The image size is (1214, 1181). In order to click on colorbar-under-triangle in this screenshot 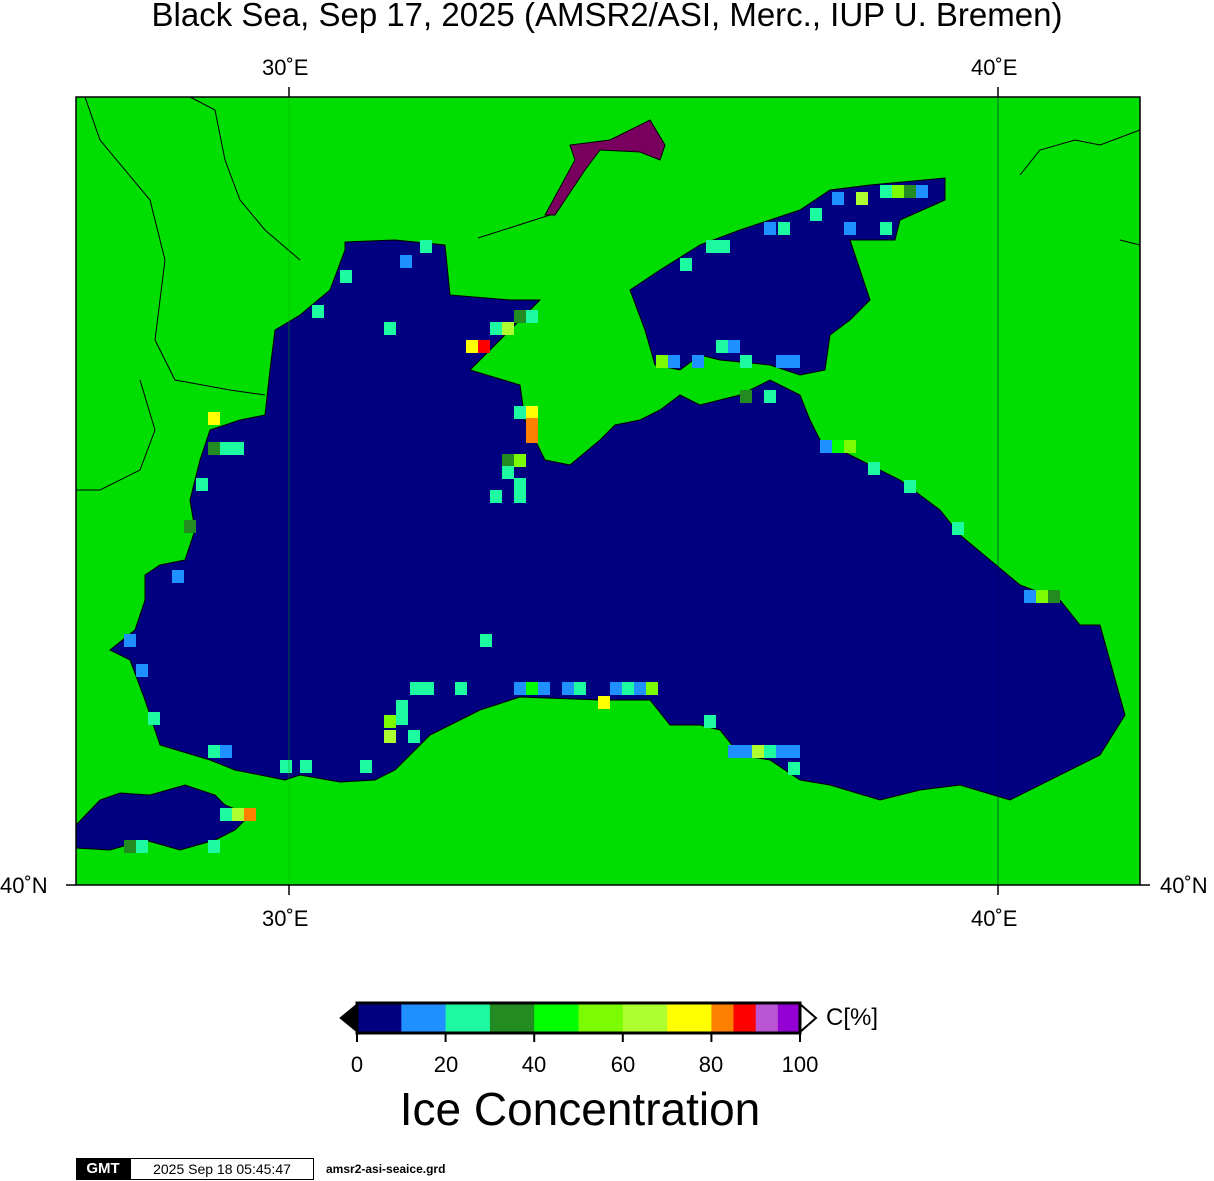, I will do `click(348, 1018)`.